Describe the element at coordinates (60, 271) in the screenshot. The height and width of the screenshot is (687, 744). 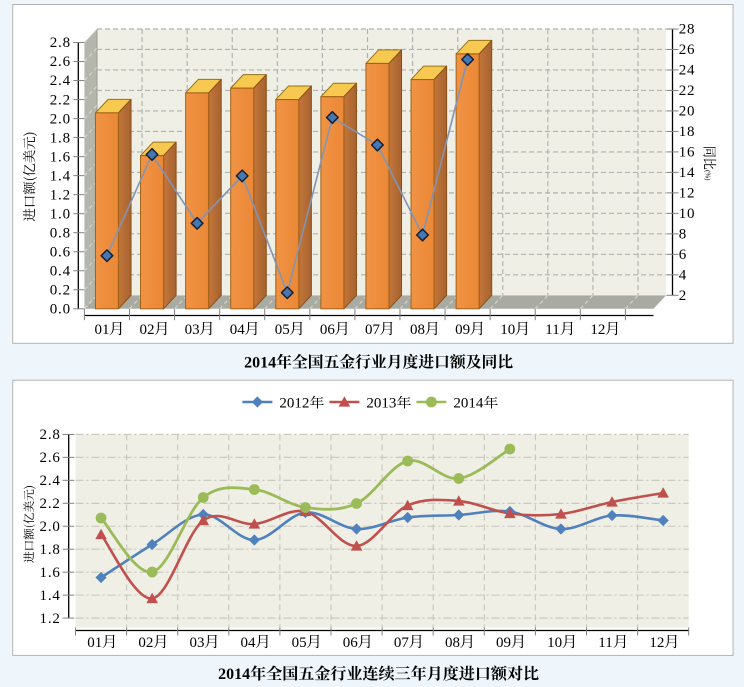
I see `svg-text: 0.4` at that location.